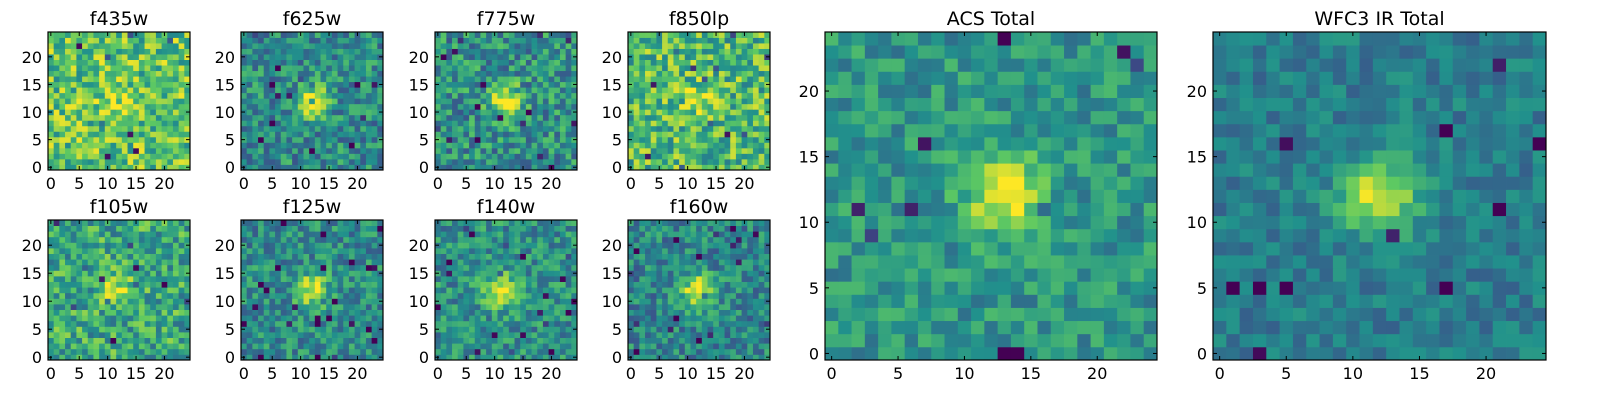 The width and height of the screenshot is (1600, 400). What do you see at coordinates (312, 101) in the screenshot?
I see `plot-frame` at bounding box center [312, 101].